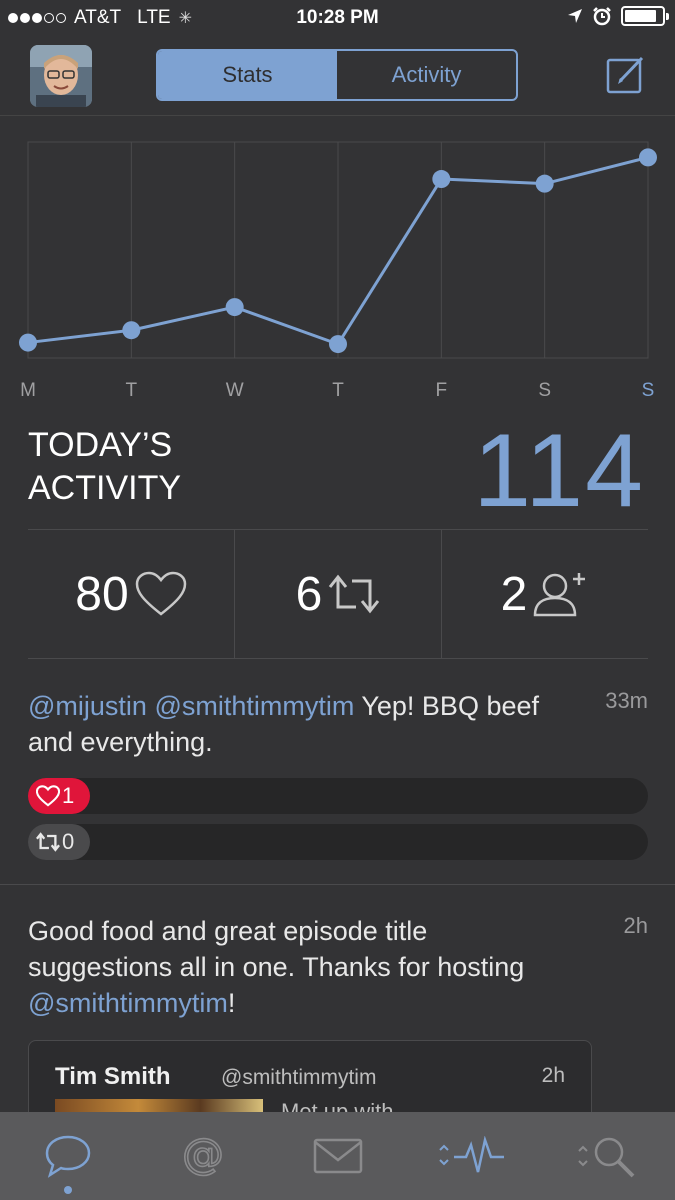 The image size is (675, 1200). What do you see at coordinates (626, 74) in the screenshot?
I see `compose-icon` at bounding box center [626, 74].